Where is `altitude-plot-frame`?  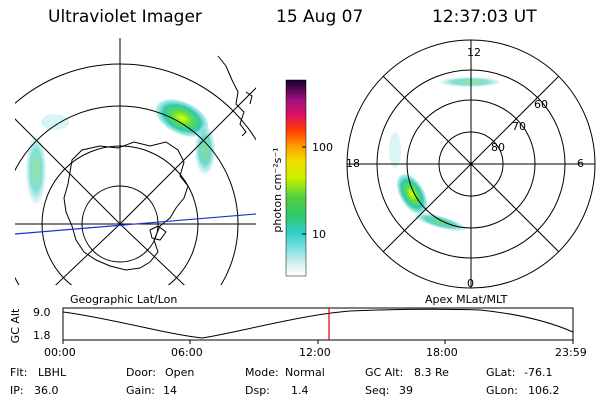
altitude-plot-frame is located at coordinates (318, 324).